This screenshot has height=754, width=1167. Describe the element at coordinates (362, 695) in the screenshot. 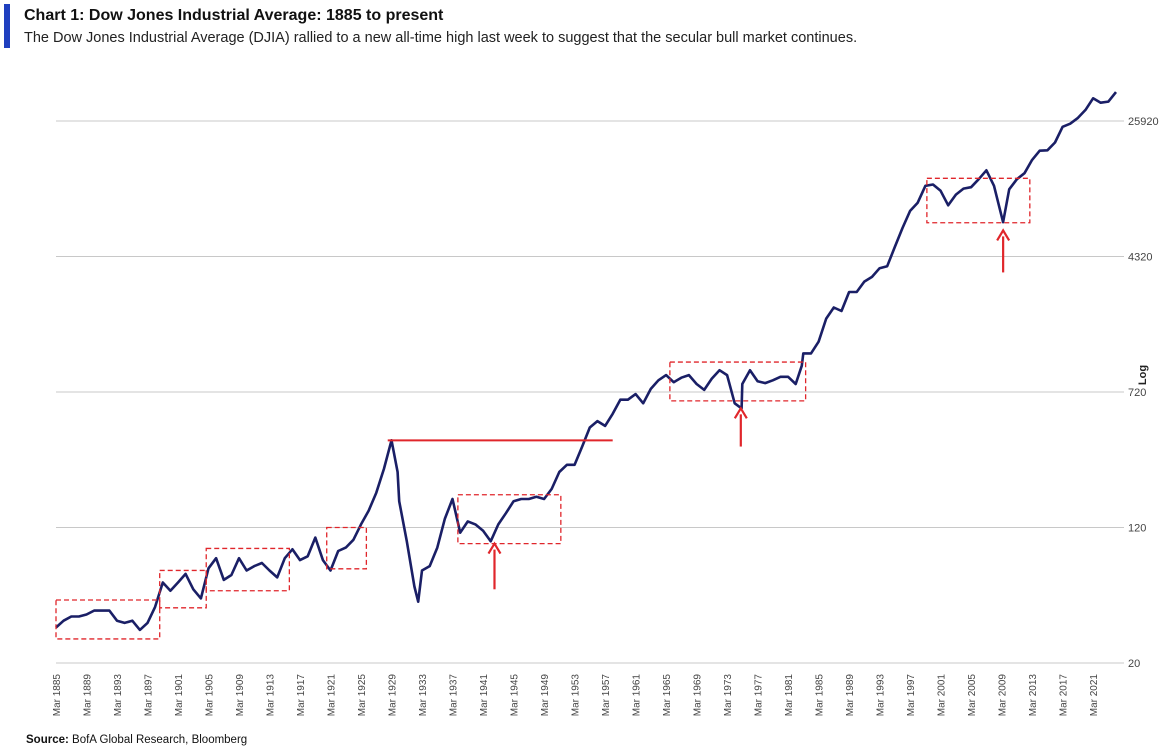

I see `x-tick-label: Mar 1925` at that location.